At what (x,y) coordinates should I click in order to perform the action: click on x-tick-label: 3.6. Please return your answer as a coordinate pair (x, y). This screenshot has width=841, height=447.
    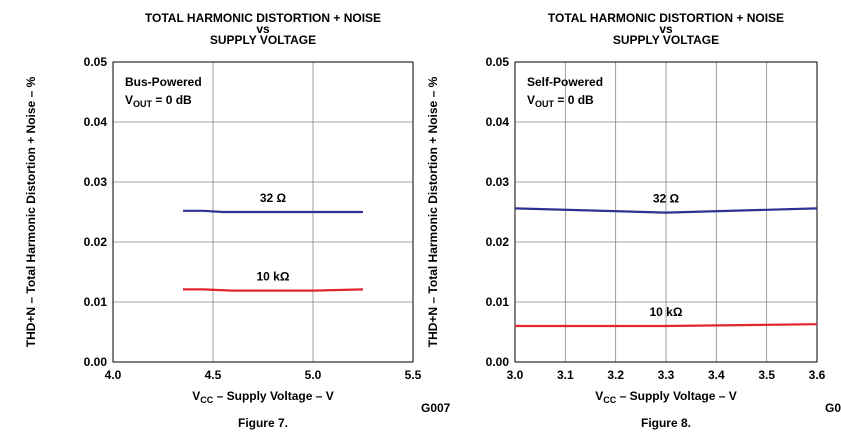
    Looking at the image, I should click on (817, 375).